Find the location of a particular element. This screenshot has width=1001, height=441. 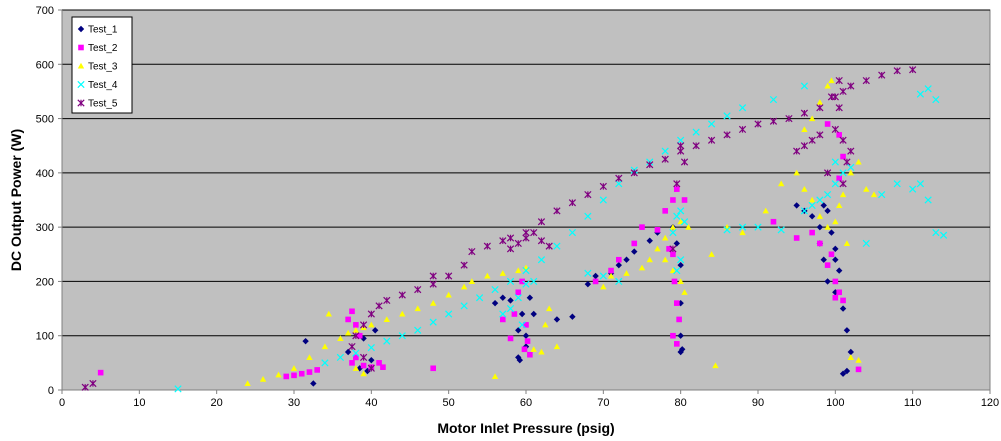

legend: Test_1 Test_2 Test_3 Test_4 Test_5 is located at coordinates (102, 65).